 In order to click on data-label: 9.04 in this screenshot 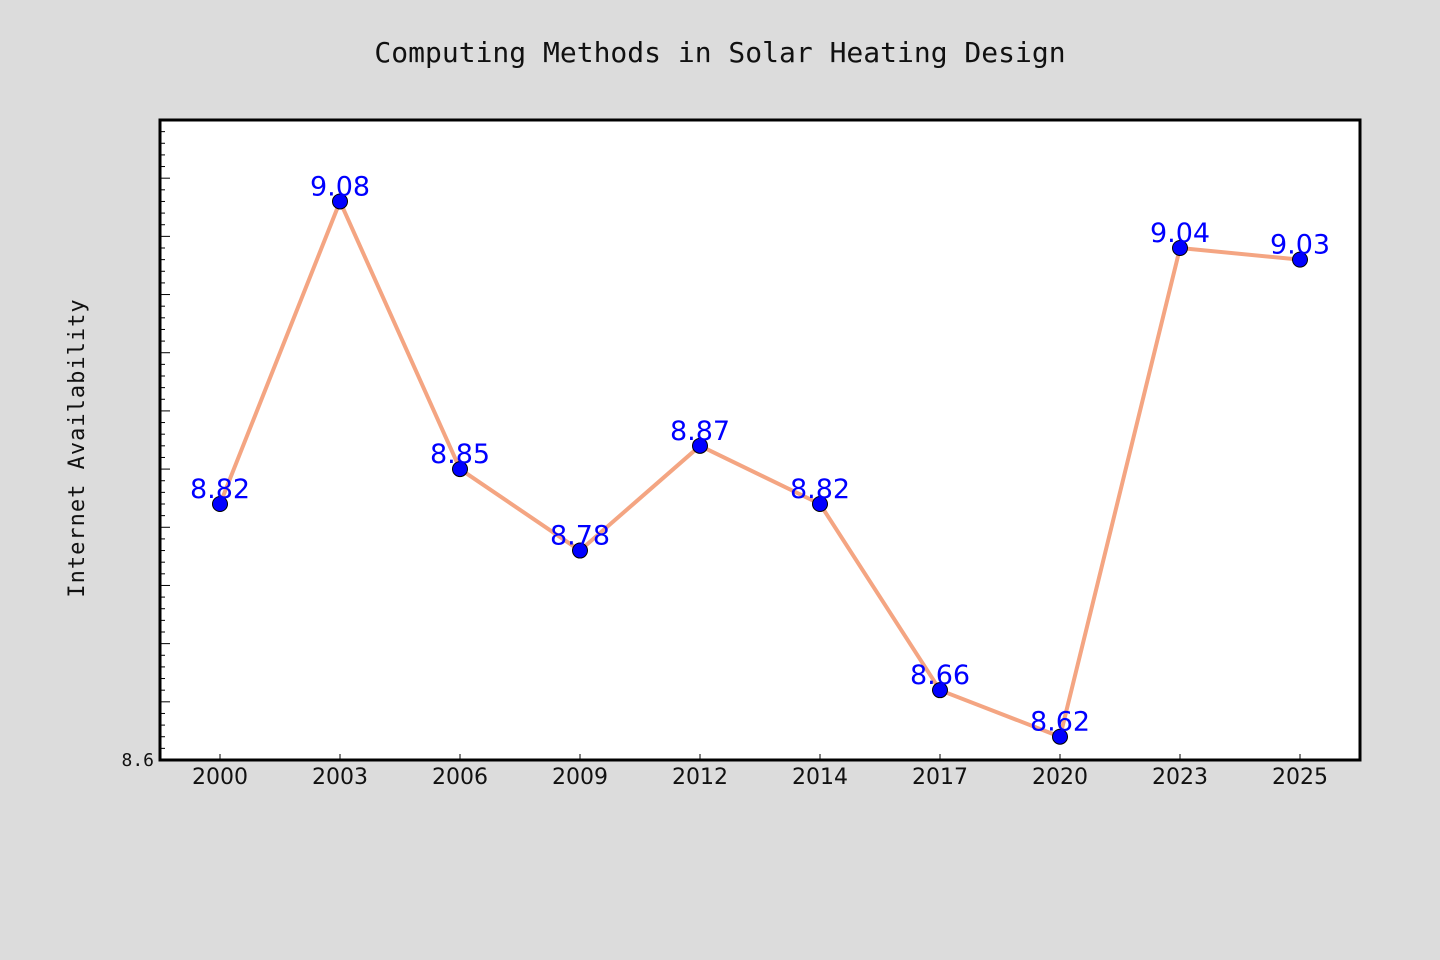, I will do `click(1180, 233)`.